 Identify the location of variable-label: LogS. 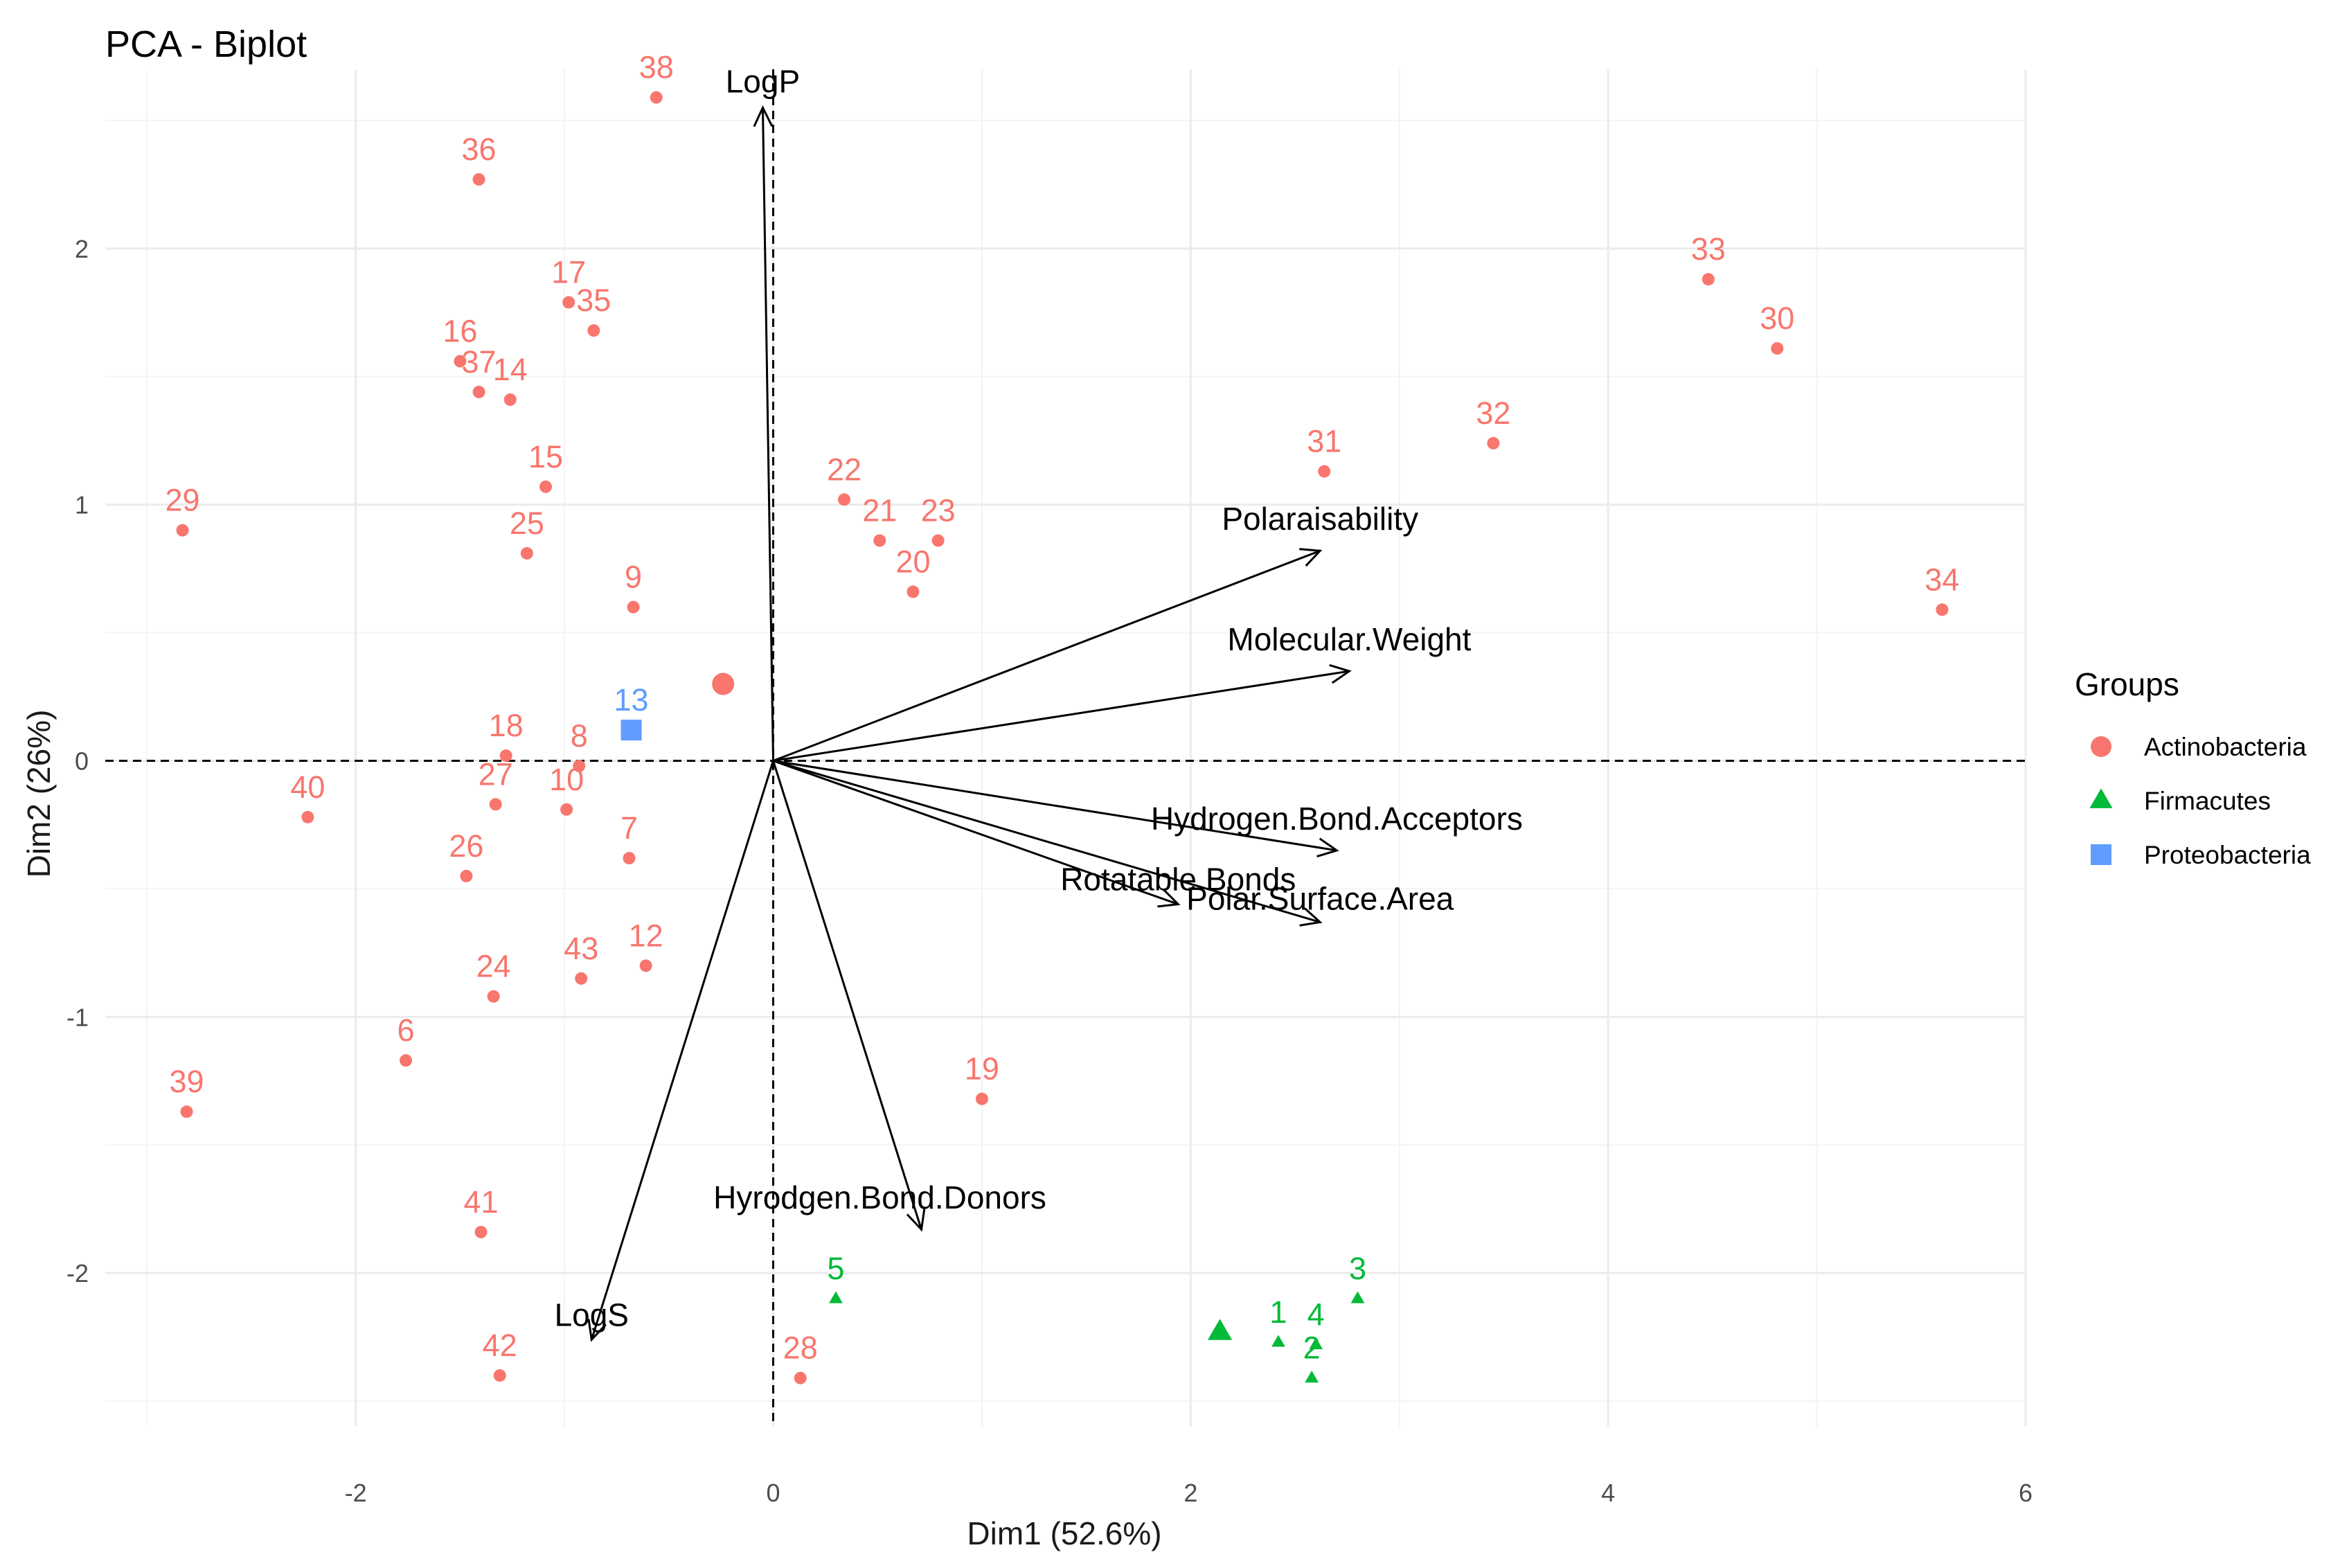
(592, 1315).